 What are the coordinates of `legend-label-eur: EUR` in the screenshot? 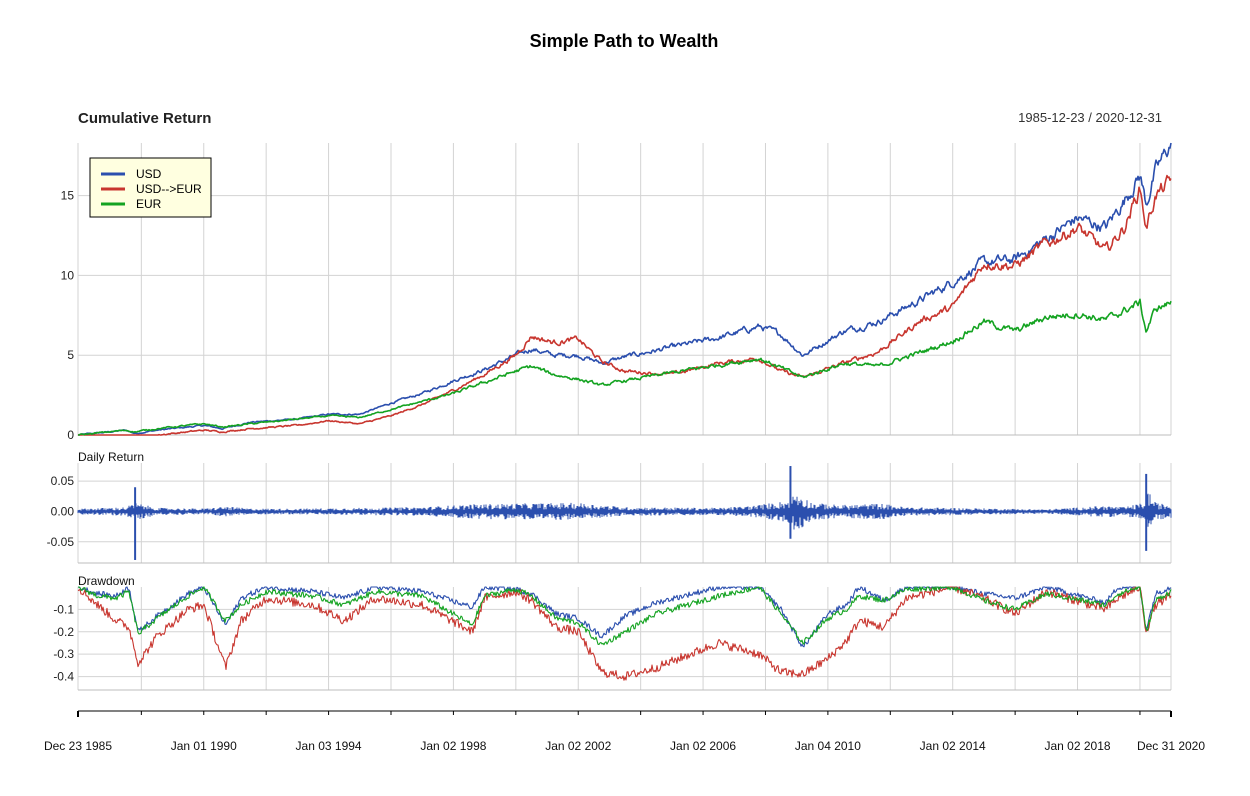 It's located at (149, 204).